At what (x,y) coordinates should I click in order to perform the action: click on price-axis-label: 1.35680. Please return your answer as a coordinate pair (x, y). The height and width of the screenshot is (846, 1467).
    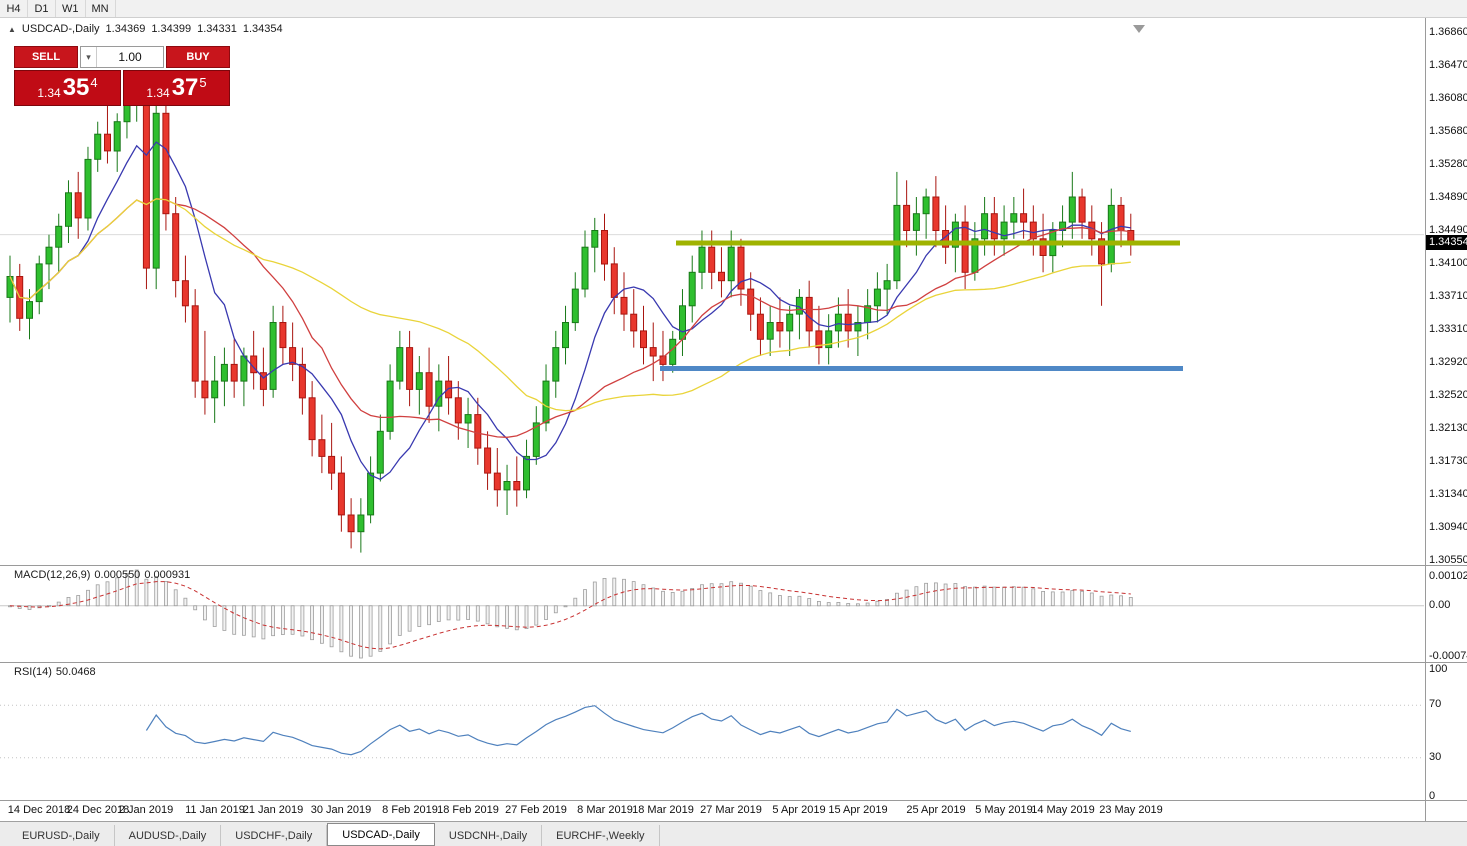
    Looking at the image, I should click on (1448, 131).